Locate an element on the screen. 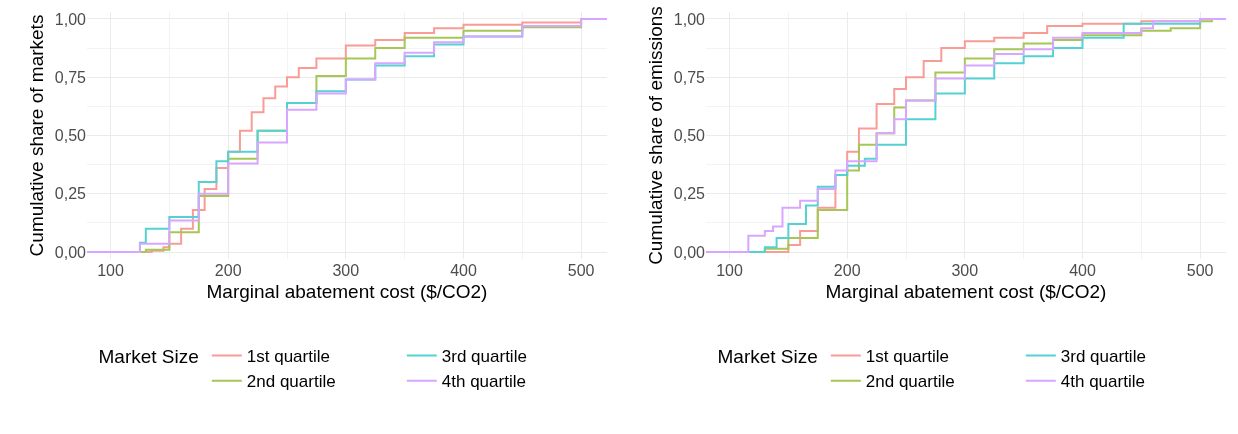 Image resolution: width=1238 pixels, height=434 pixels. y-axis-title: Cumulative share of emissions is located at coordinates (655, 135).